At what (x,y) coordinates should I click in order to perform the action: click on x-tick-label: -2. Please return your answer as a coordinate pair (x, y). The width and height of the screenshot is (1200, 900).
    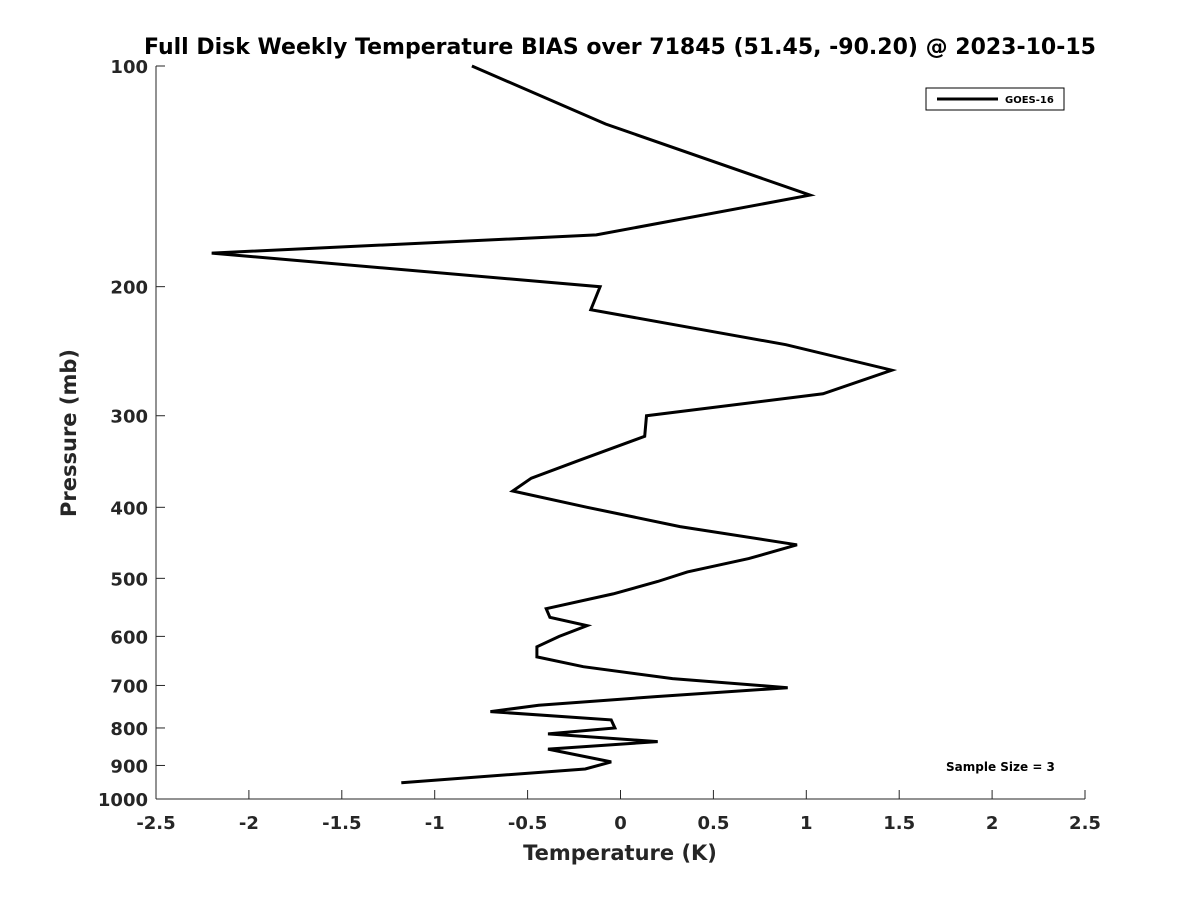
    Looking at the image, I should click on (249, 823).